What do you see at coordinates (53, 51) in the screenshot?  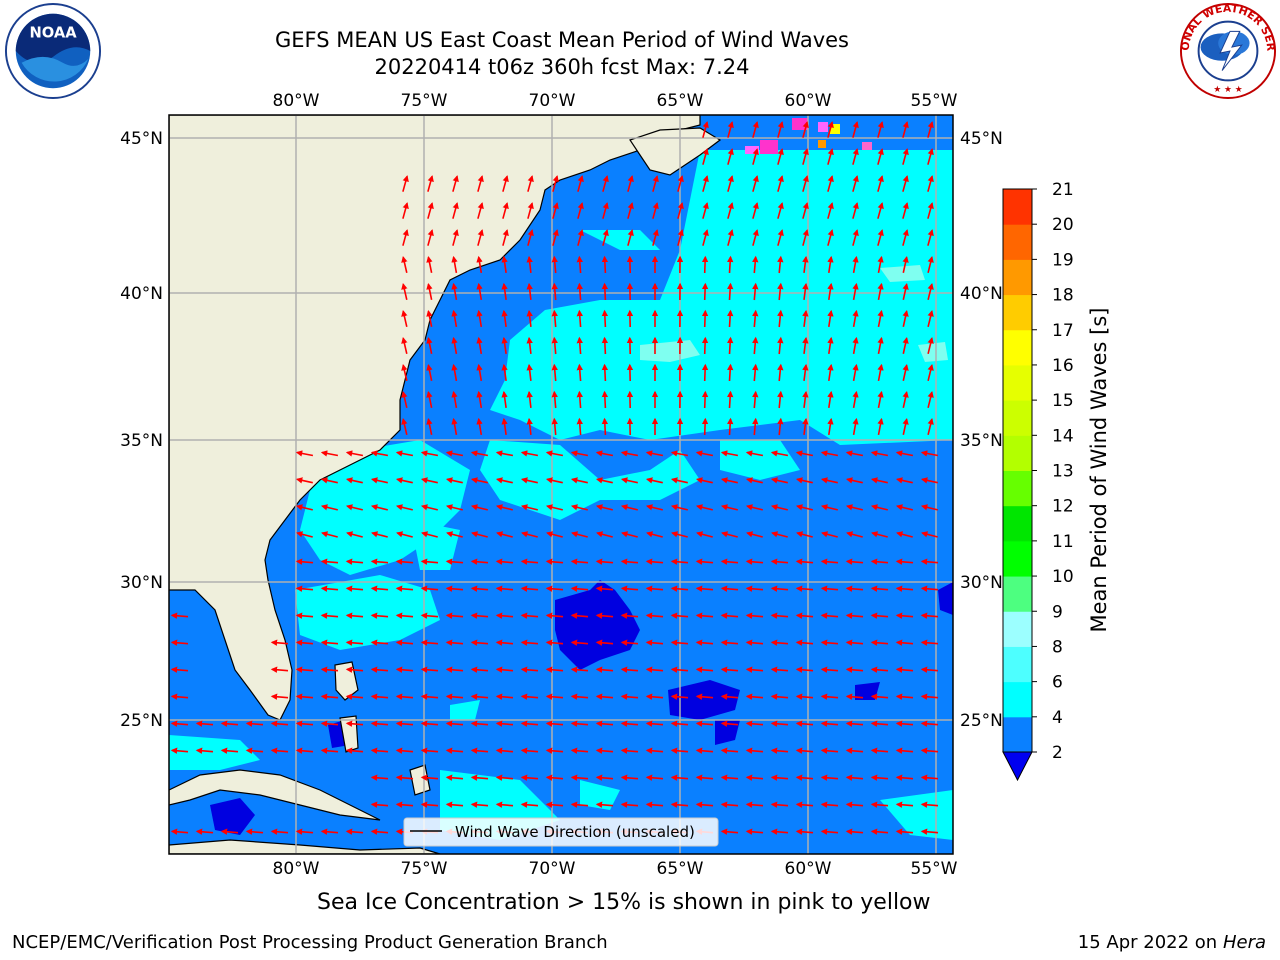 I see `noaa-logo: NOAA` at bounding box center [53, 51].